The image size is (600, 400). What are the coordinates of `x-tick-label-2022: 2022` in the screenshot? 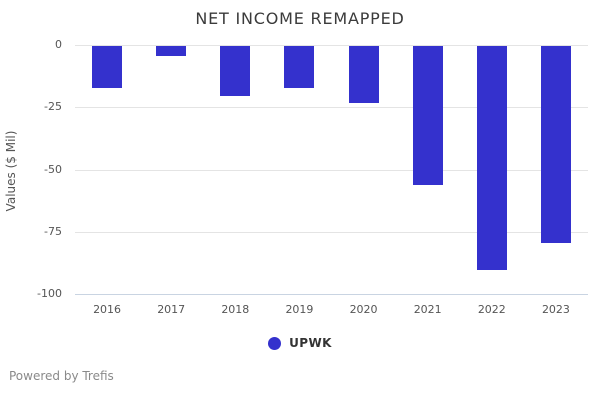 It's located at (491, 309).